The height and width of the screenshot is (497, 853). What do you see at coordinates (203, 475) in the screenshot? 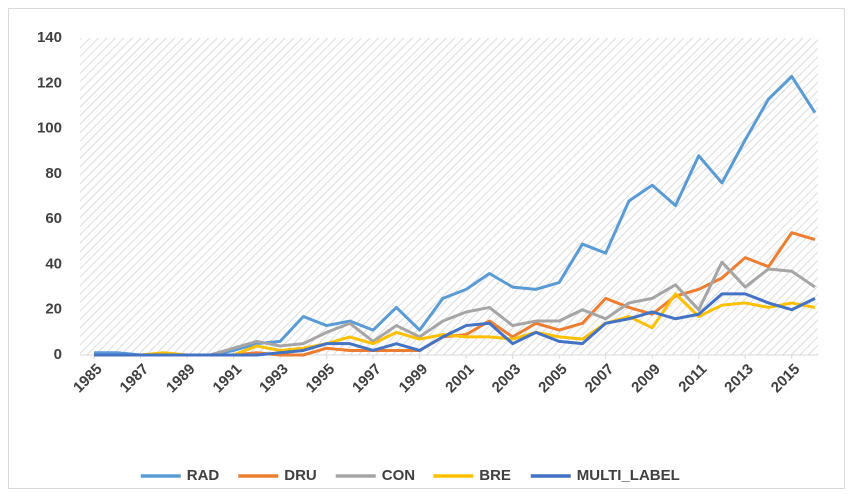
I see `legend-label: RAD` at bounding box center [203, 475].